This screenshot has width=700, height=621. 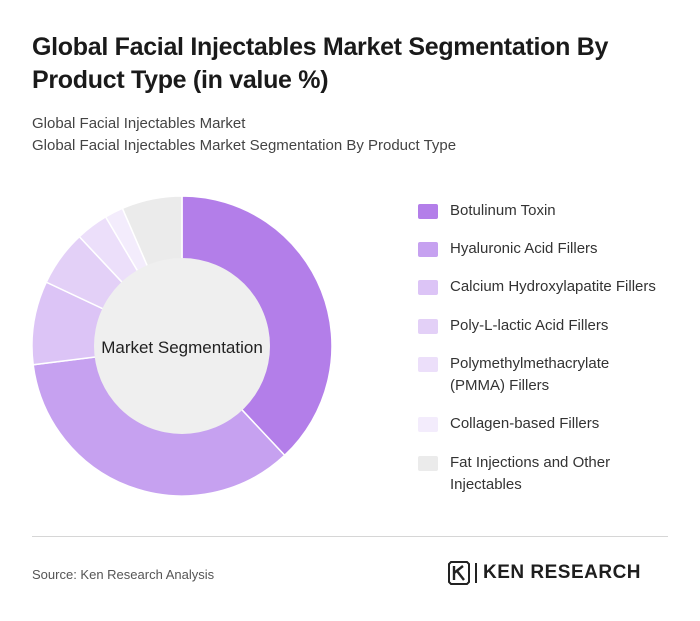 I want to click on legend-label: Hyaluronic Acid Fillers, so click(x=524, y=248).